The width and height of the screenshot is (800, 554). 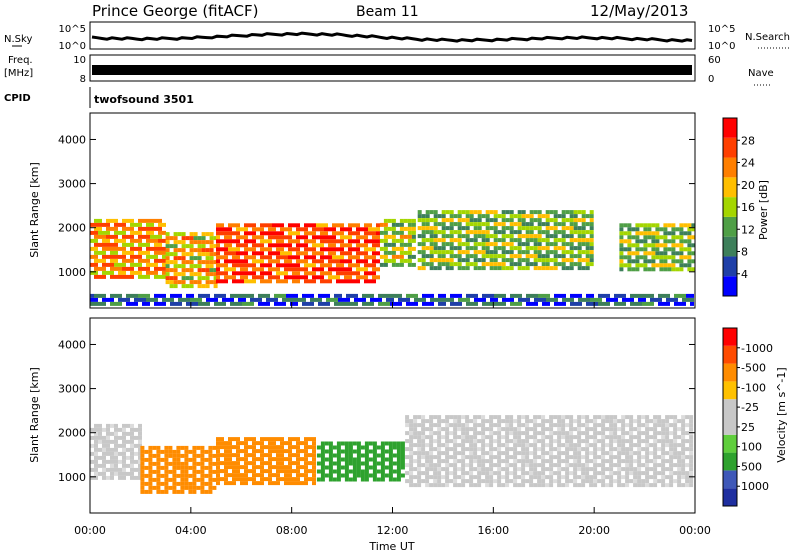 I want to click on date-title: 12/May/2013, so click(x=639, y=11).